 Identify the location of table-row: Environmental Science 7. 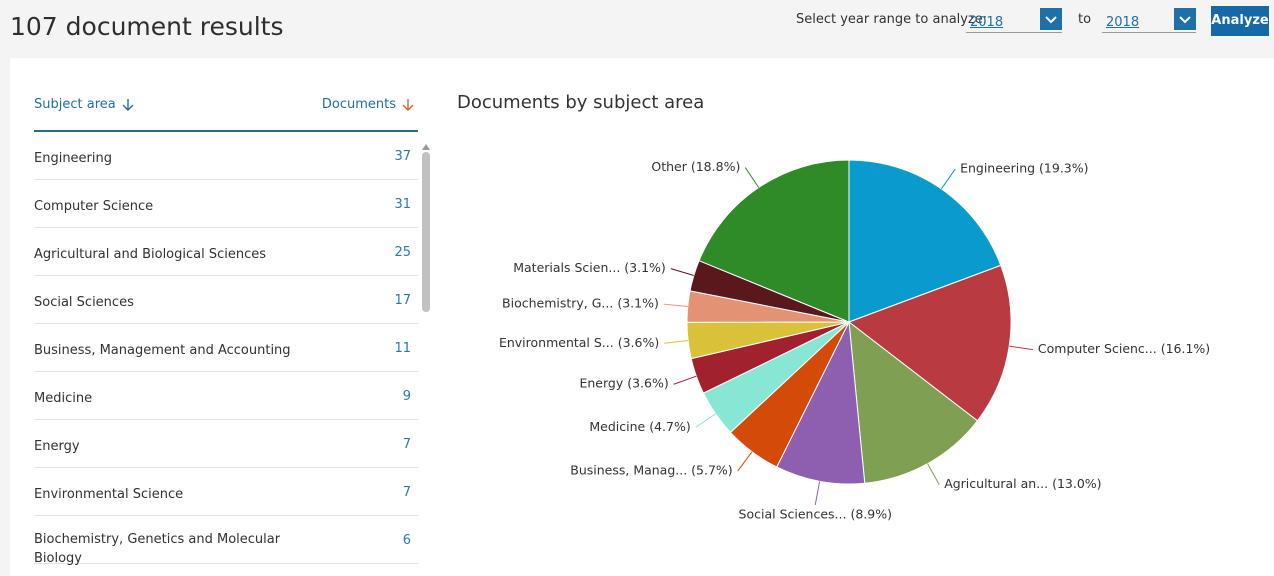
(226, 492).